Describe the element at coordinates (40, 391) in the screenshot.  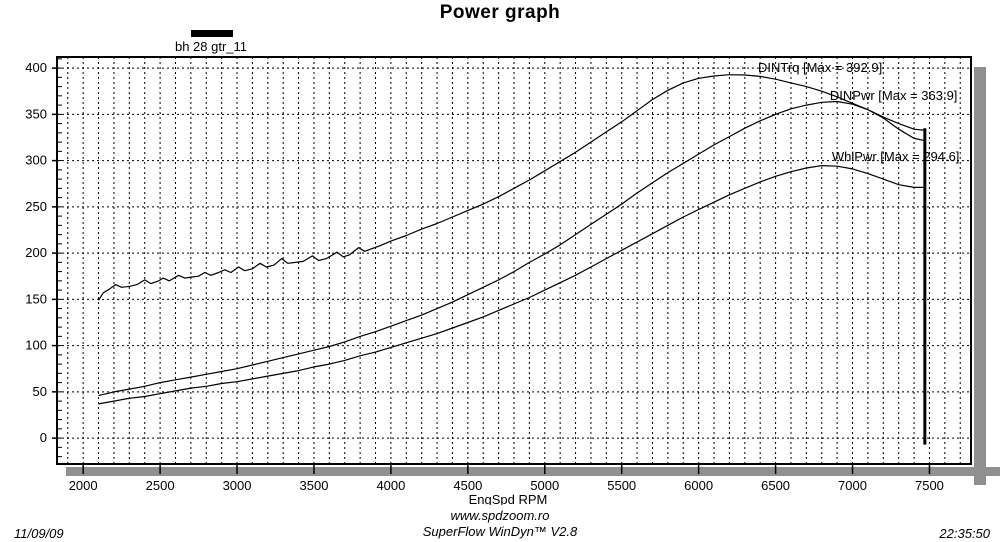
I see `y-tick-label: 50` at that location.